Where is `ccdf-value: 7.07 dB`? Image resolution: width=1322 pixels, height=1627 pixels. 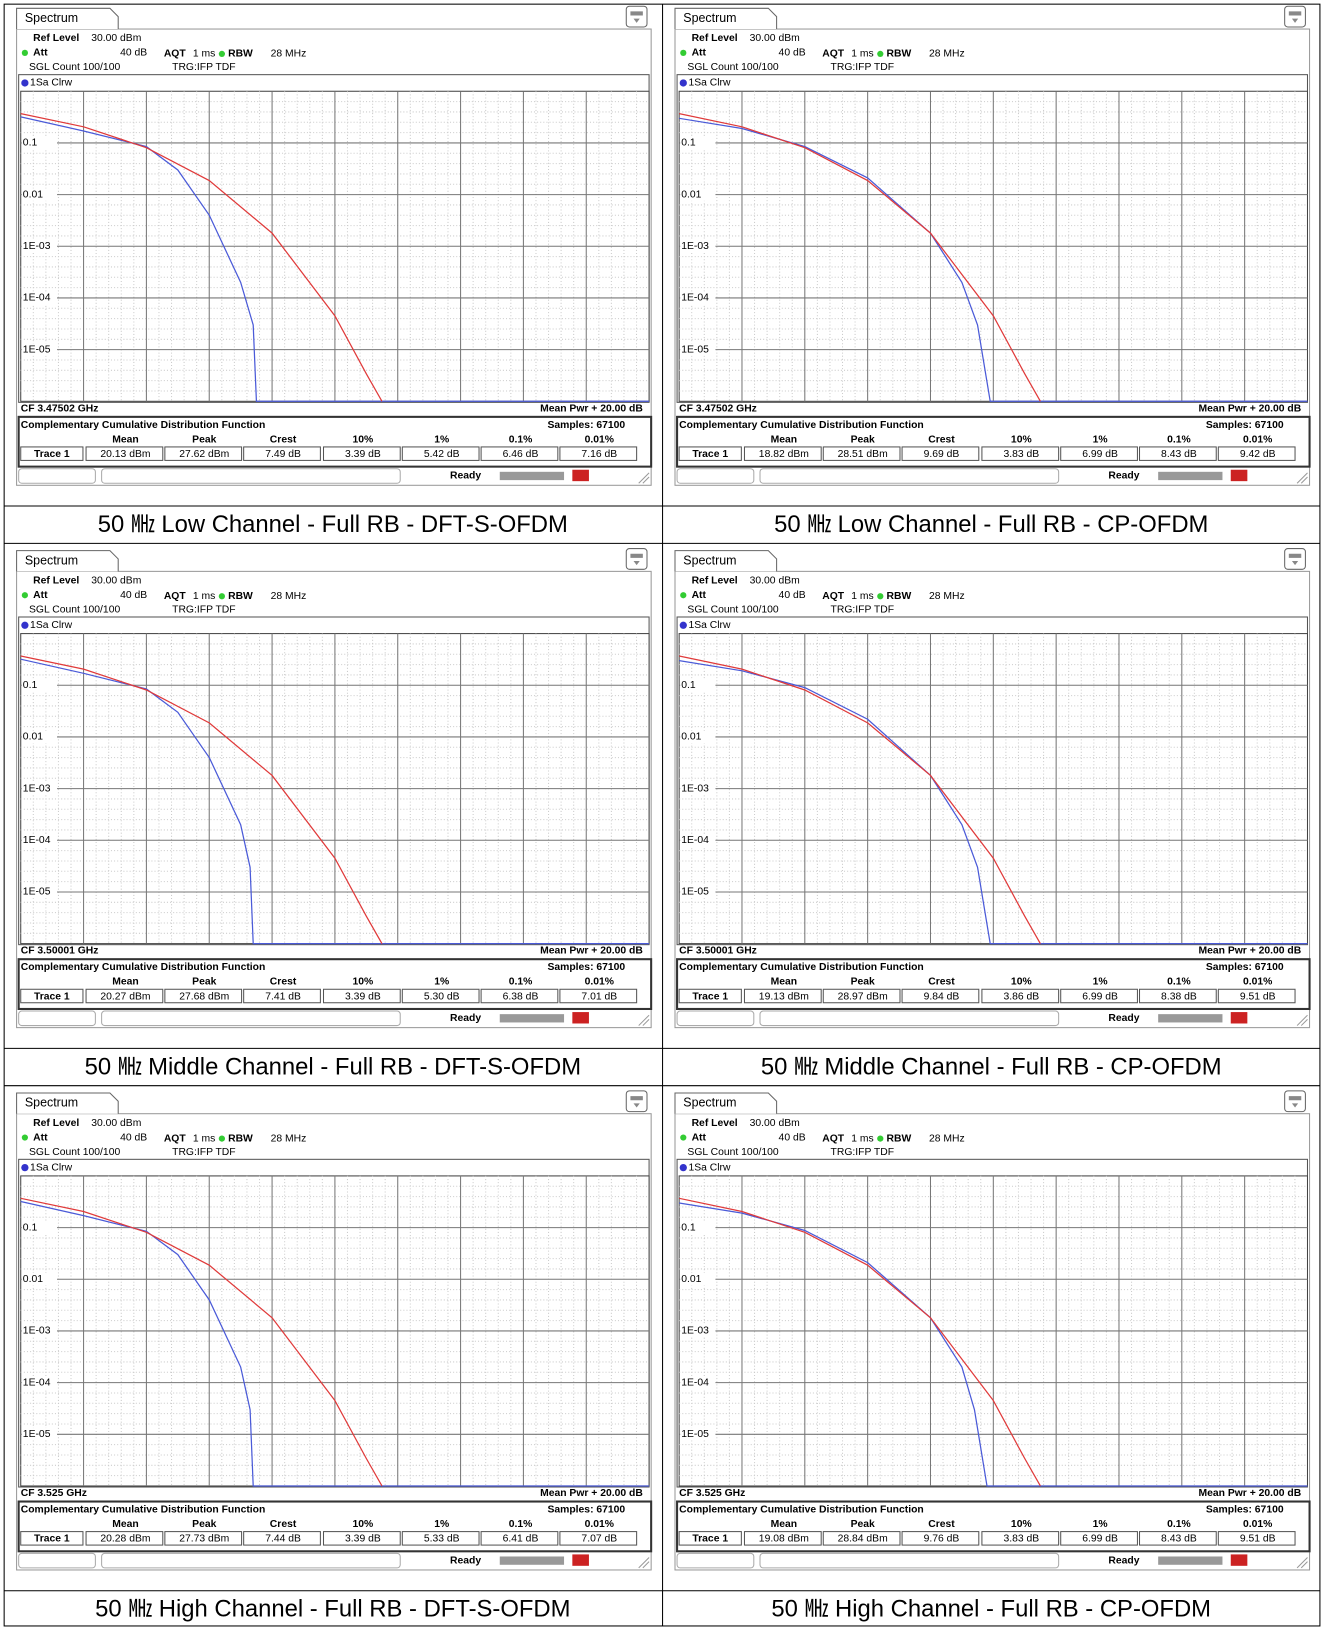
ccdf-value: 7.07 dB is located at coordinates (599, 1539).